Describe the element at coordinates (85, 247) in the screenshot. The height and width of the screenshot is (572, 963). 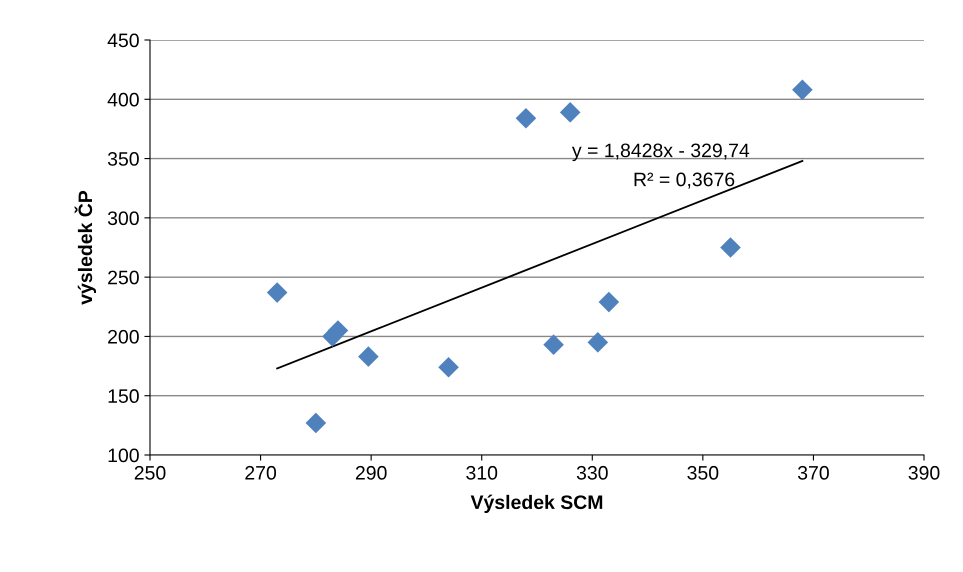
I see `y-axis-title: výsledek ČP` at that location.